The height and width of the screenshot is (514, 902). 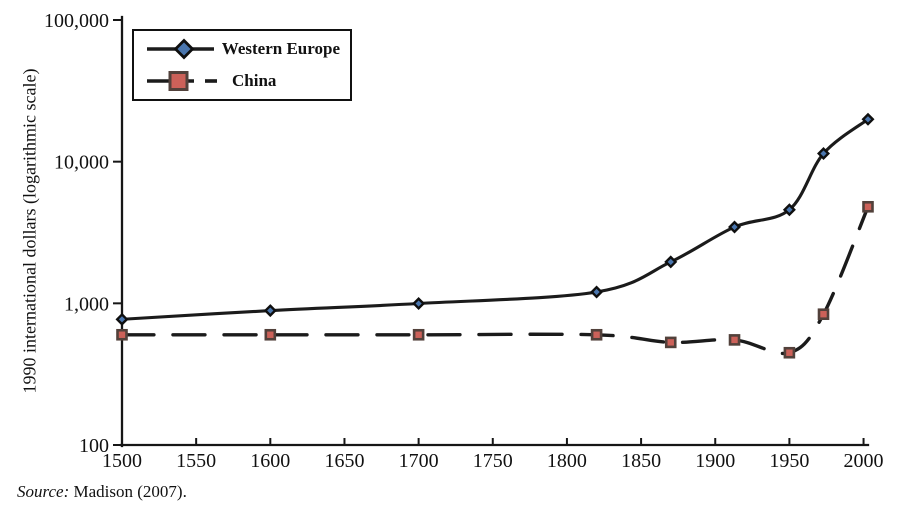 What do you see at coordinates (493, 461) in the screenshot?
I see `x-tick-label: 1750` at bounding box center [493, 461].